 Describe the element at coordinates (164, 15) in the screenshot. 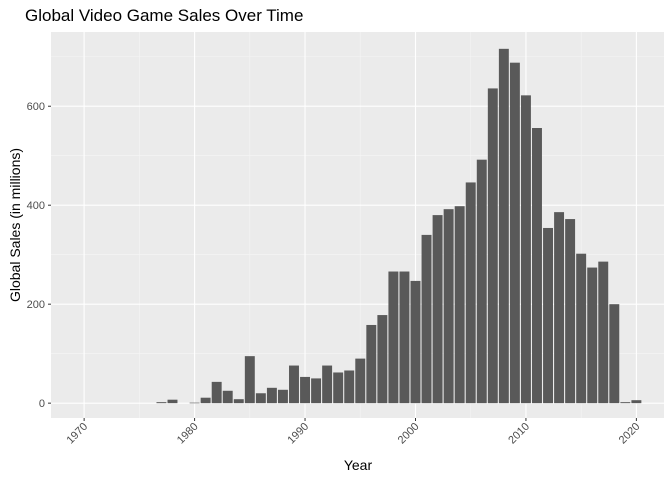

I see `chart-title: Global Video Game Sales Over Time` at that location.